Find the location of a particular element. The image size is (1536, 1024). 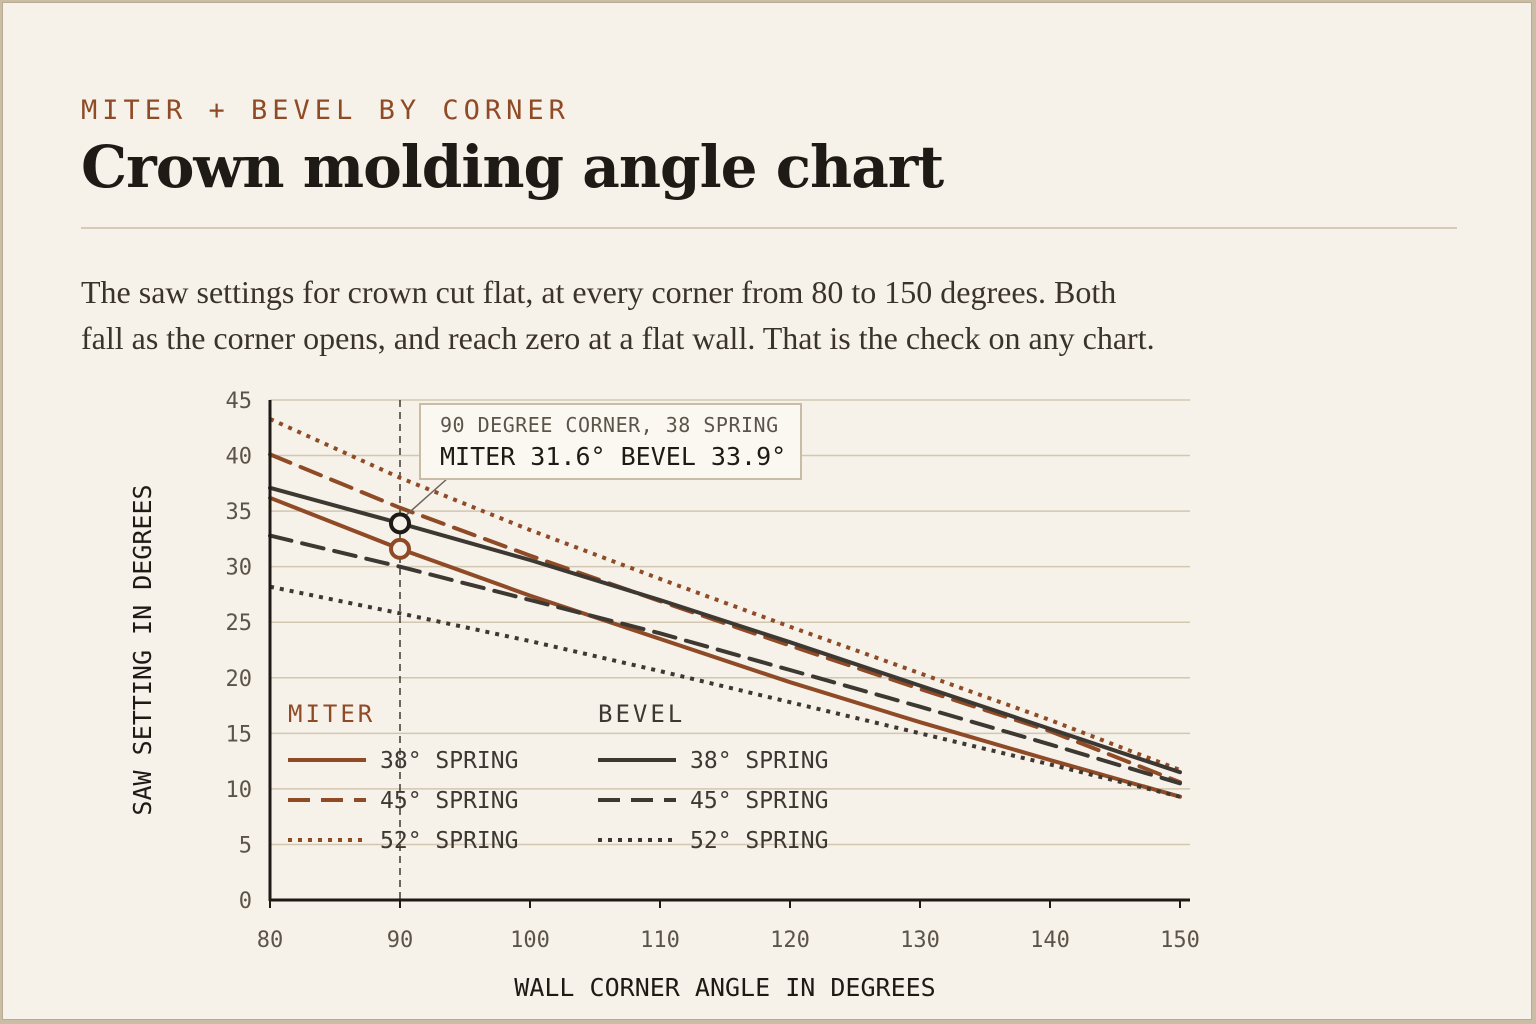

x-tick-label: 110 is located at coordinates (660, 940).